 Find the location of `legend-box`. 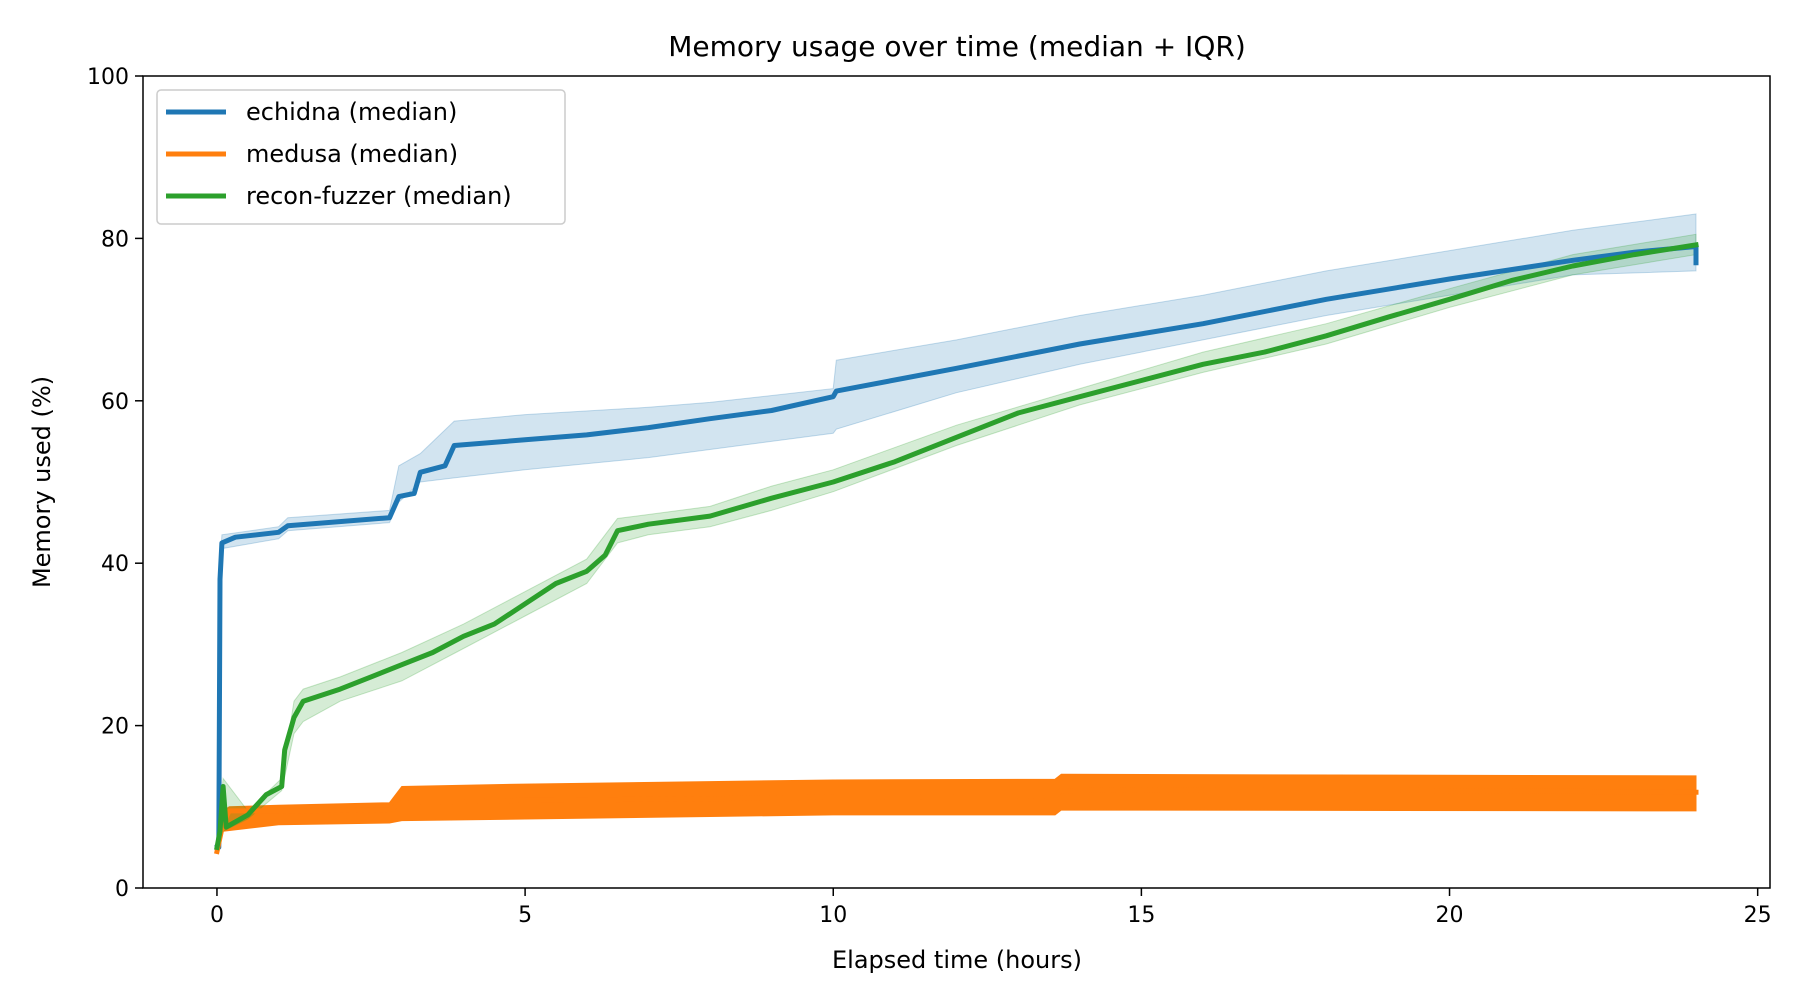

legend-box is located at coordinates (361, 157).